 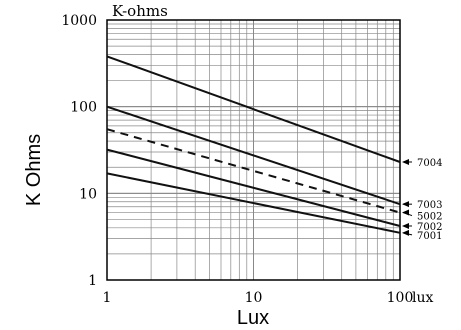 I want to click on x-tick-label: 1, so click(x=107, y=298).